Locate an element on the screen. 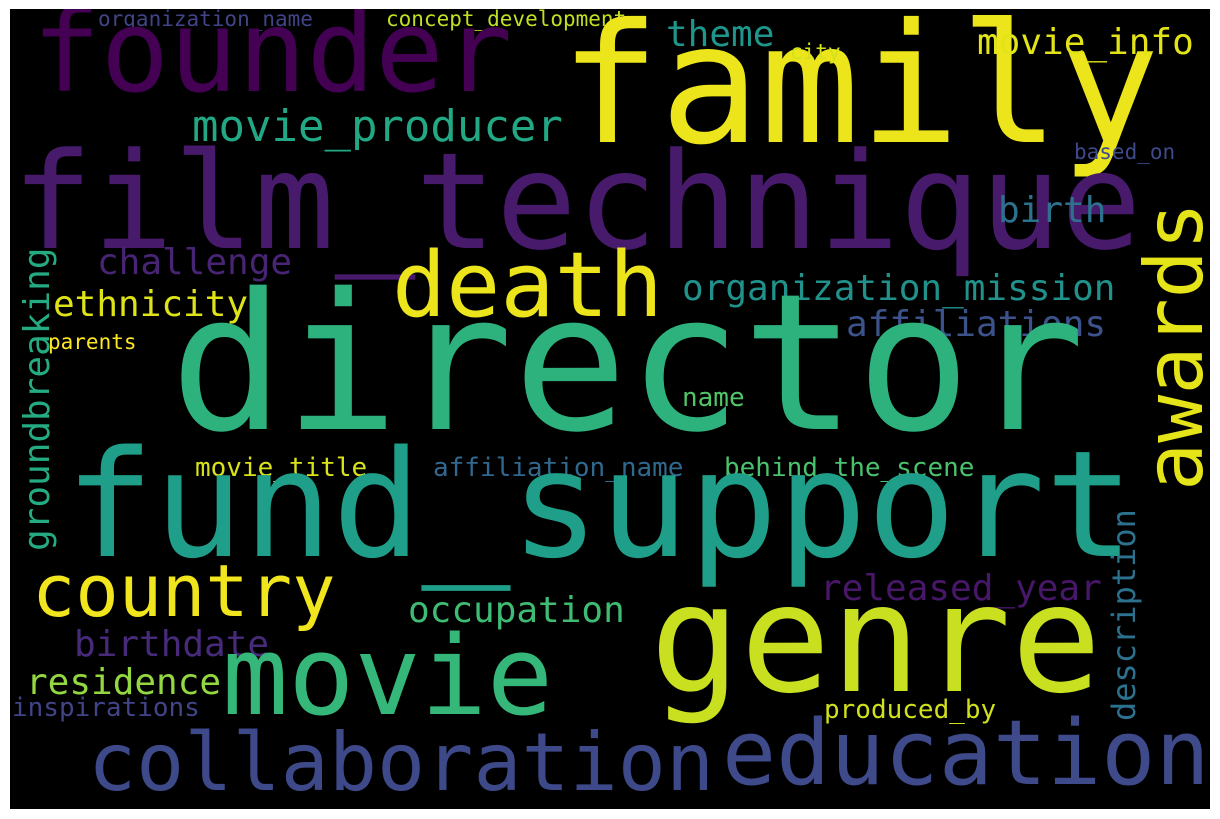 Image resolution: width=1220 pixels, height=819 pixels. word-name: name is located at coordinates (713, 398).